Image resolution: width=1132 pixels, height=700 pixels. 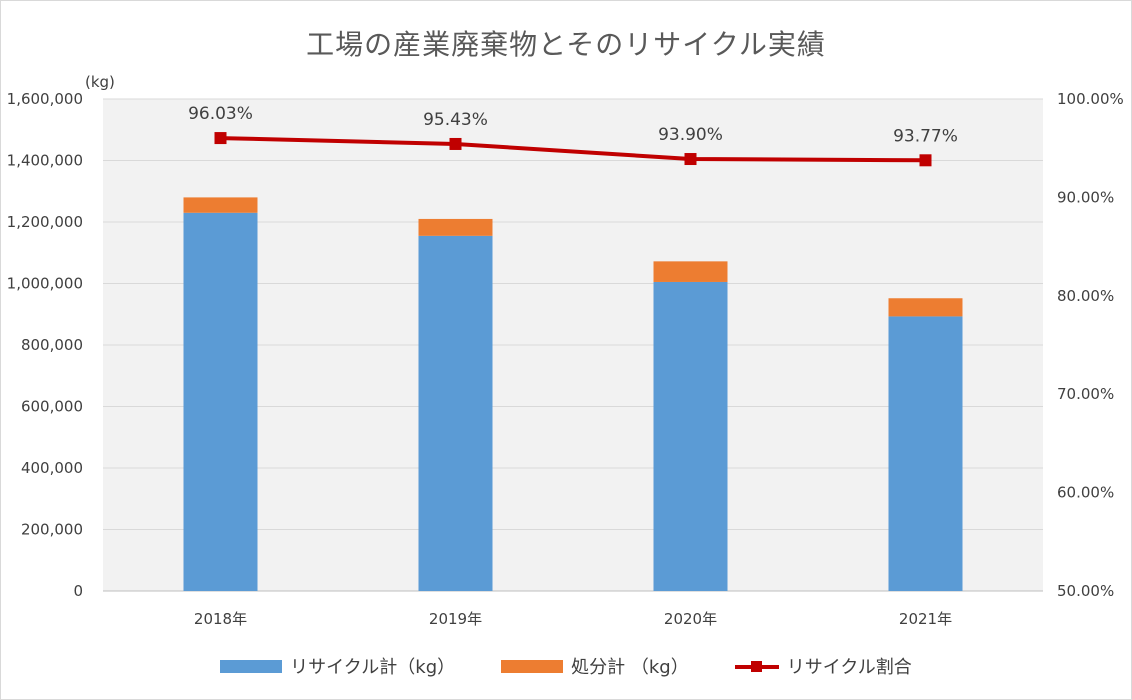 I want to click on y-axis-unit-label: (kg), so click(x=100, y=82).